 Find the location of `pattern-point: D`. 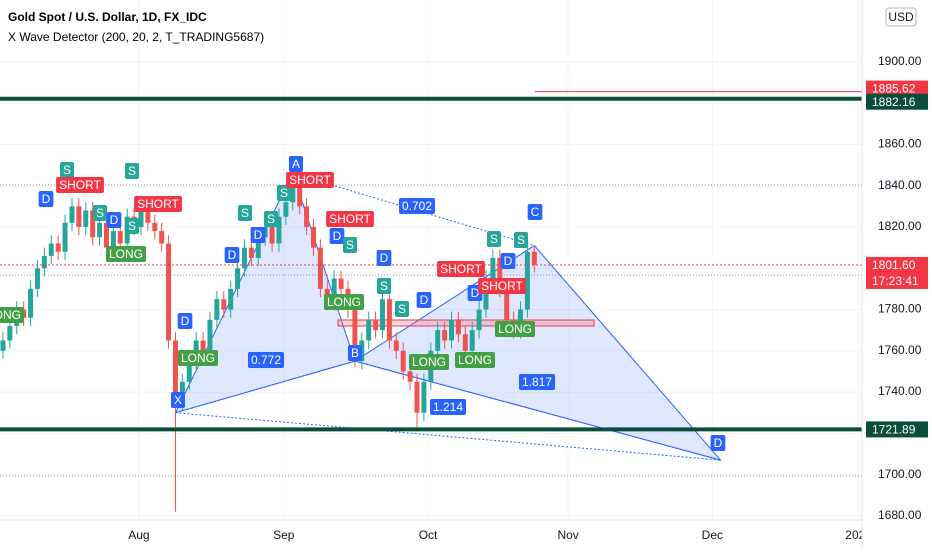

pattern-point: D is located at coordinates (718, 443).